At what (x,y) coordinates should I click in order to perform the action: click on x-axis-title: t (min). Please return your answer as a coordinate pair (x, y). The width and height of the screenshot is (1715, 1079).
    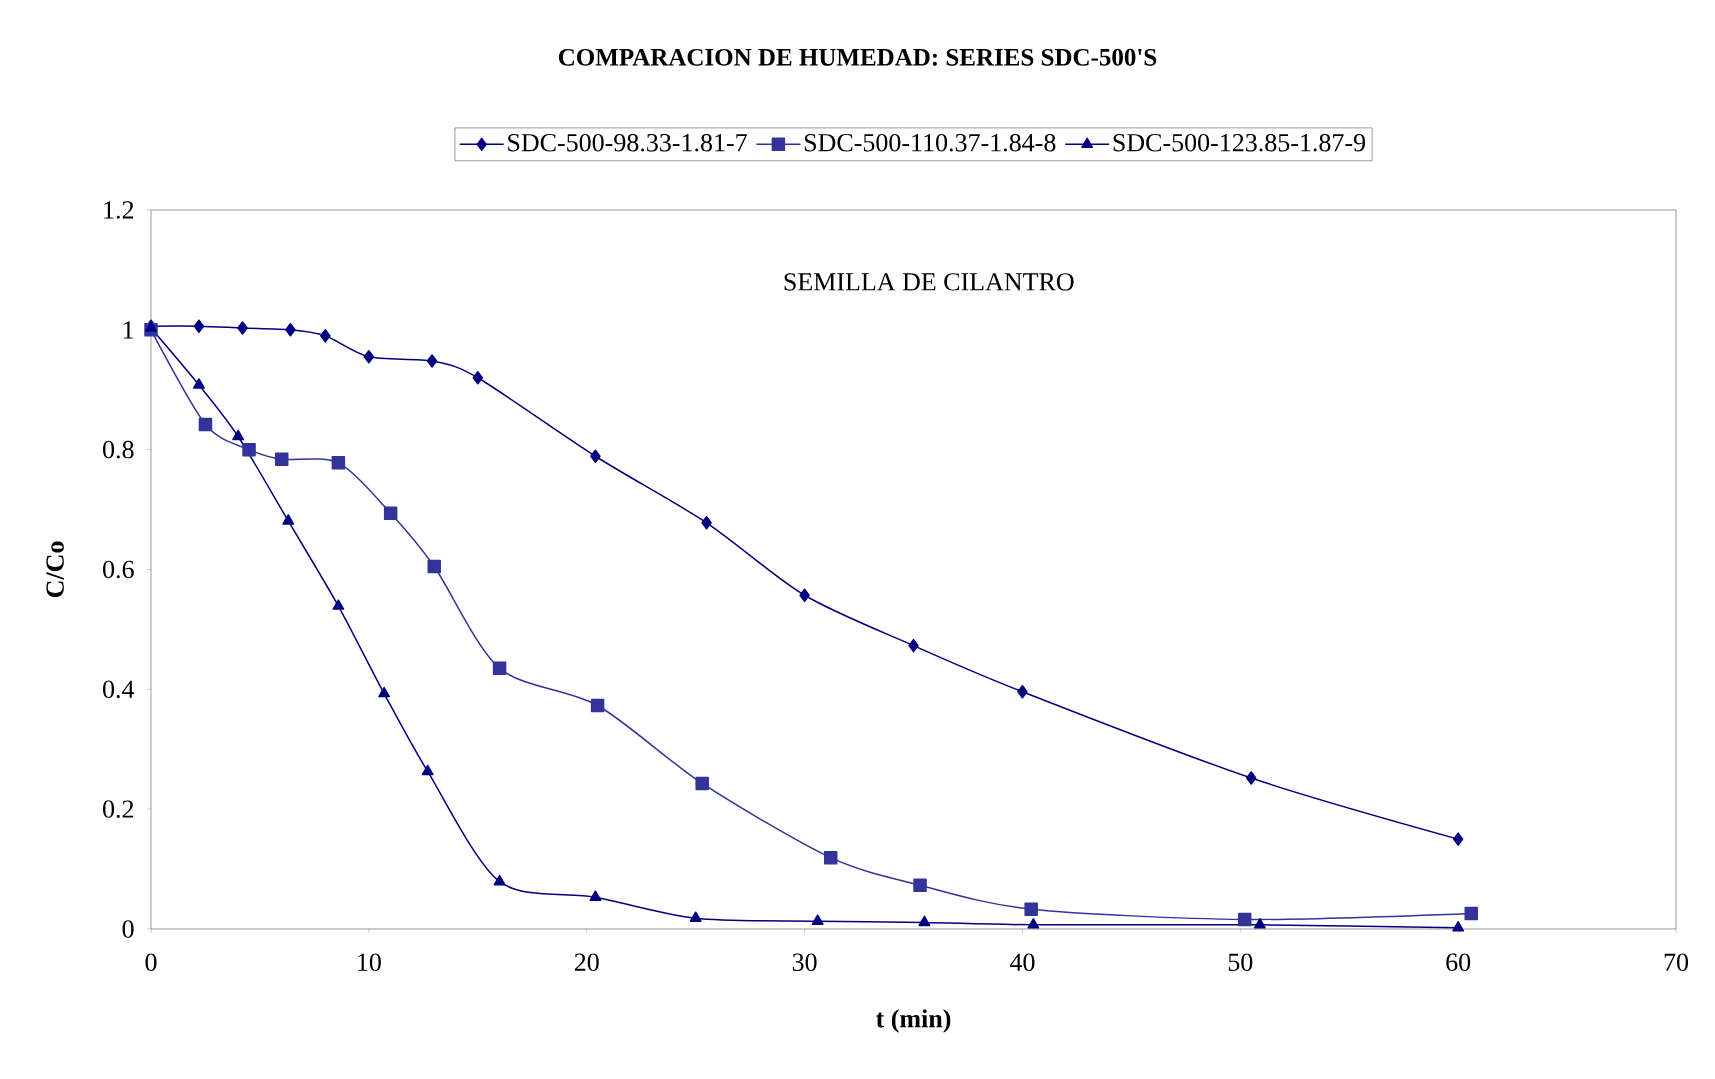
    Looking at the image, I should click on (913, 1021).